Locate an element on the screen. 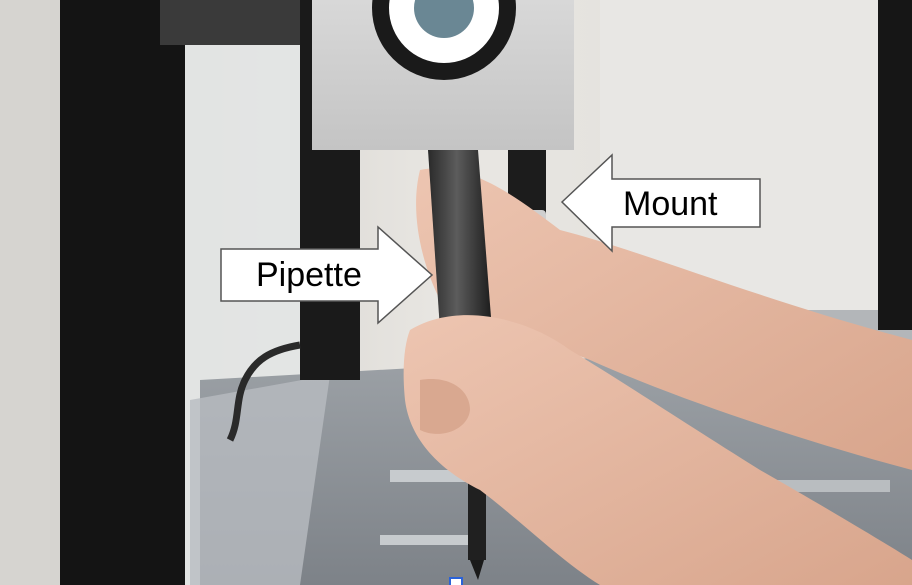  pipette-callout: Pipette is located at coordinates (327, 275).